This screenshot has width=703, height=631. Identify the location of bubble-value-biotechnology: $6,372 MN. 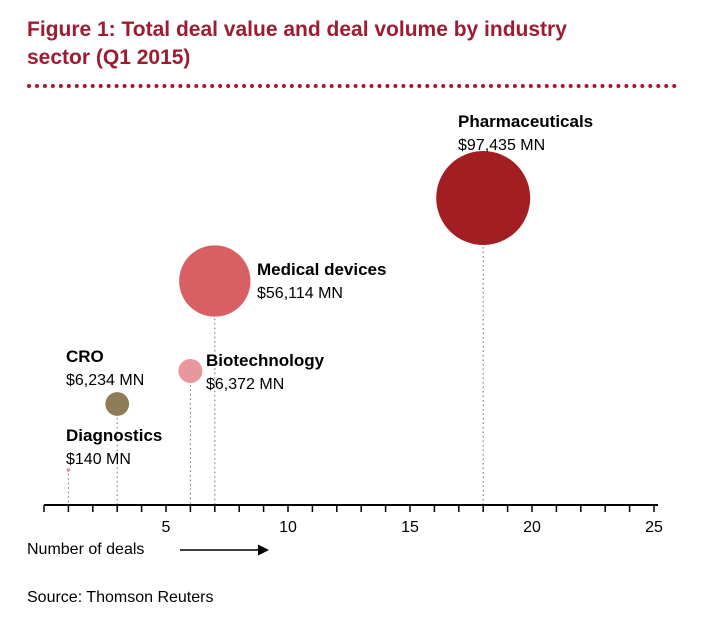
(245, 384).